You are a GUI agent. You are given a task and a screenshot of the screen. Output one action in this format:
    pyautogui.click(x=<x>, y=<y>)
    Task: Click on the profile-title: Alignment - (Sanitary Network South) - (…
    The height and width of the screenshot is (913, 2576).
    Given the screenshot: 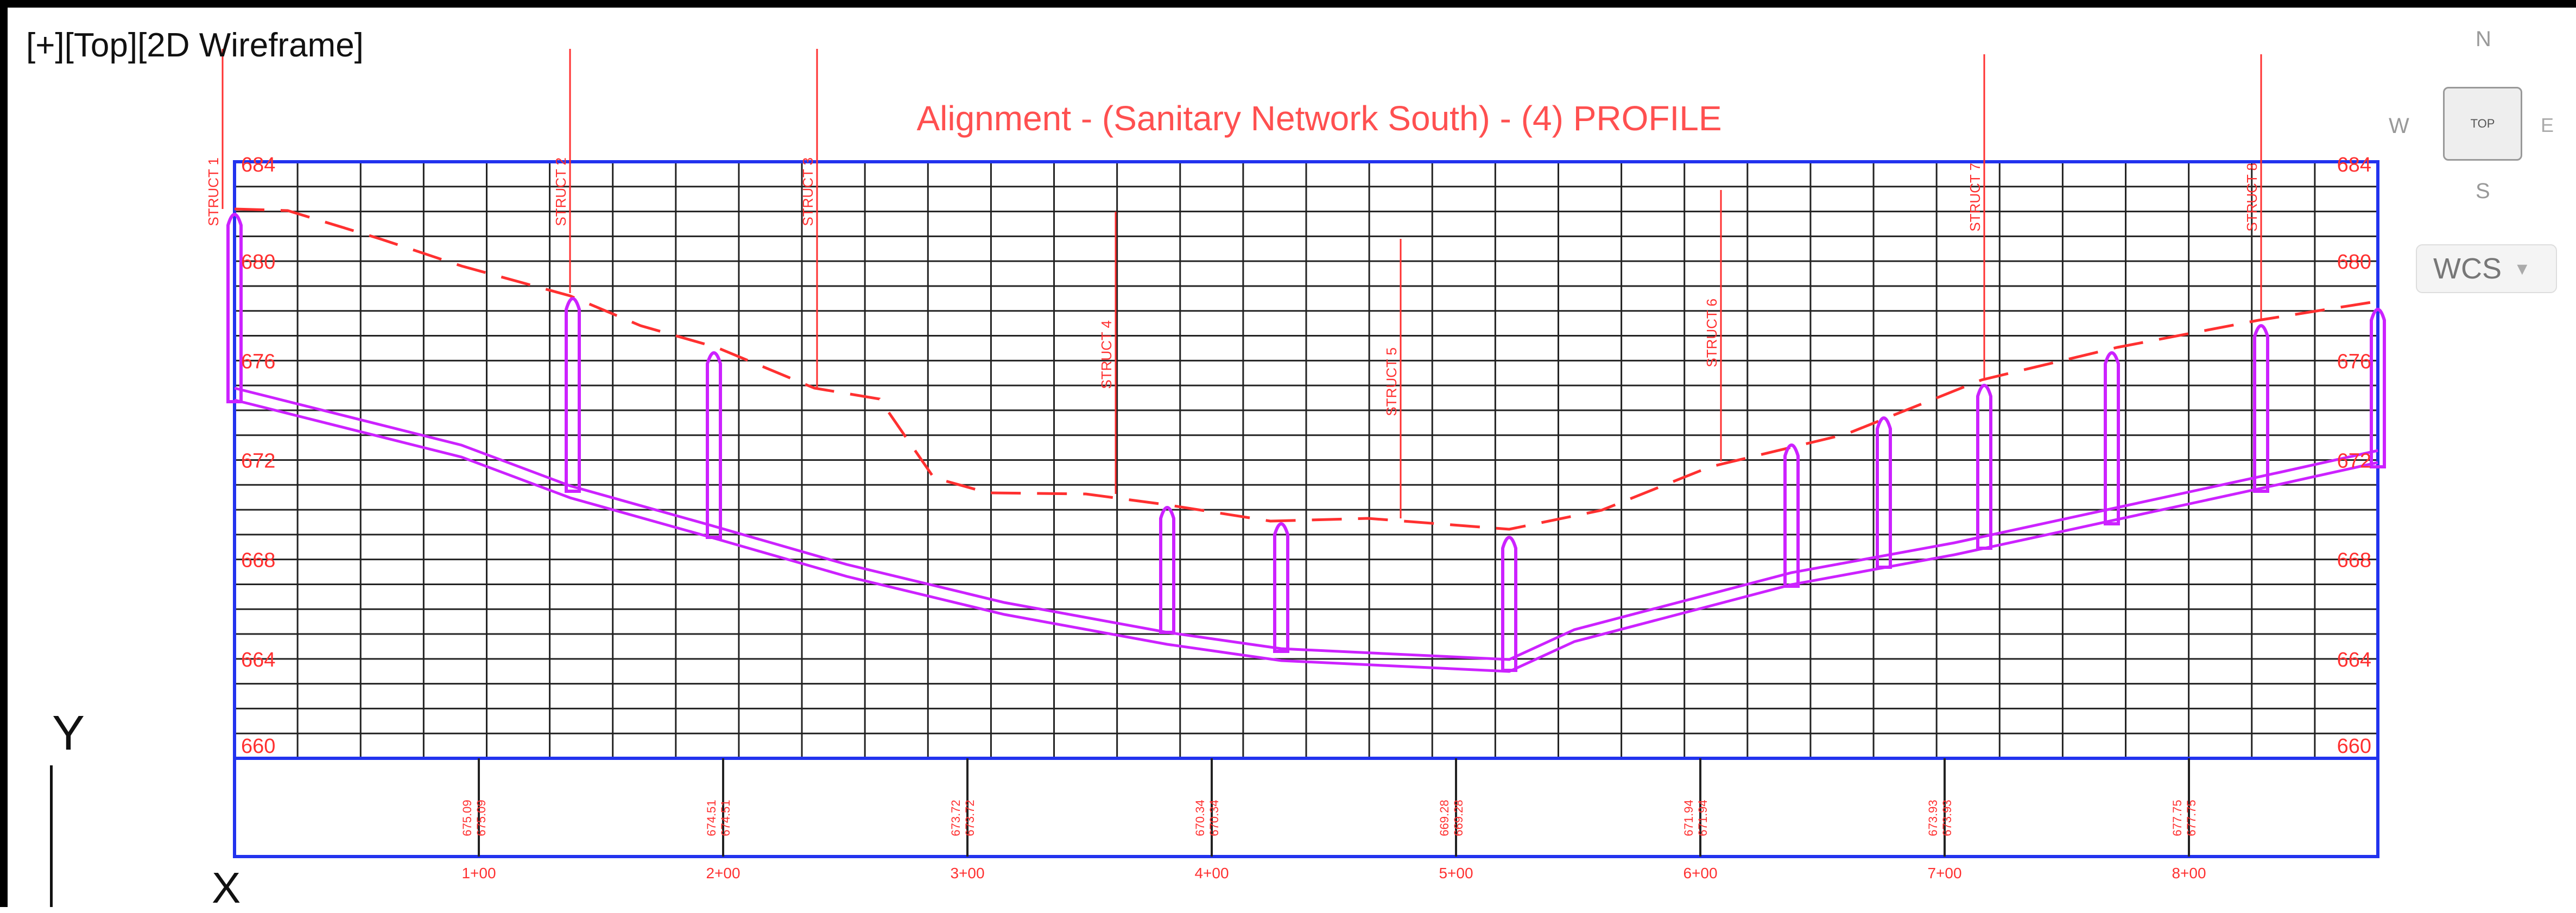 What is the action you would take?
    pyautogui.click(x=1318, y=118)
    